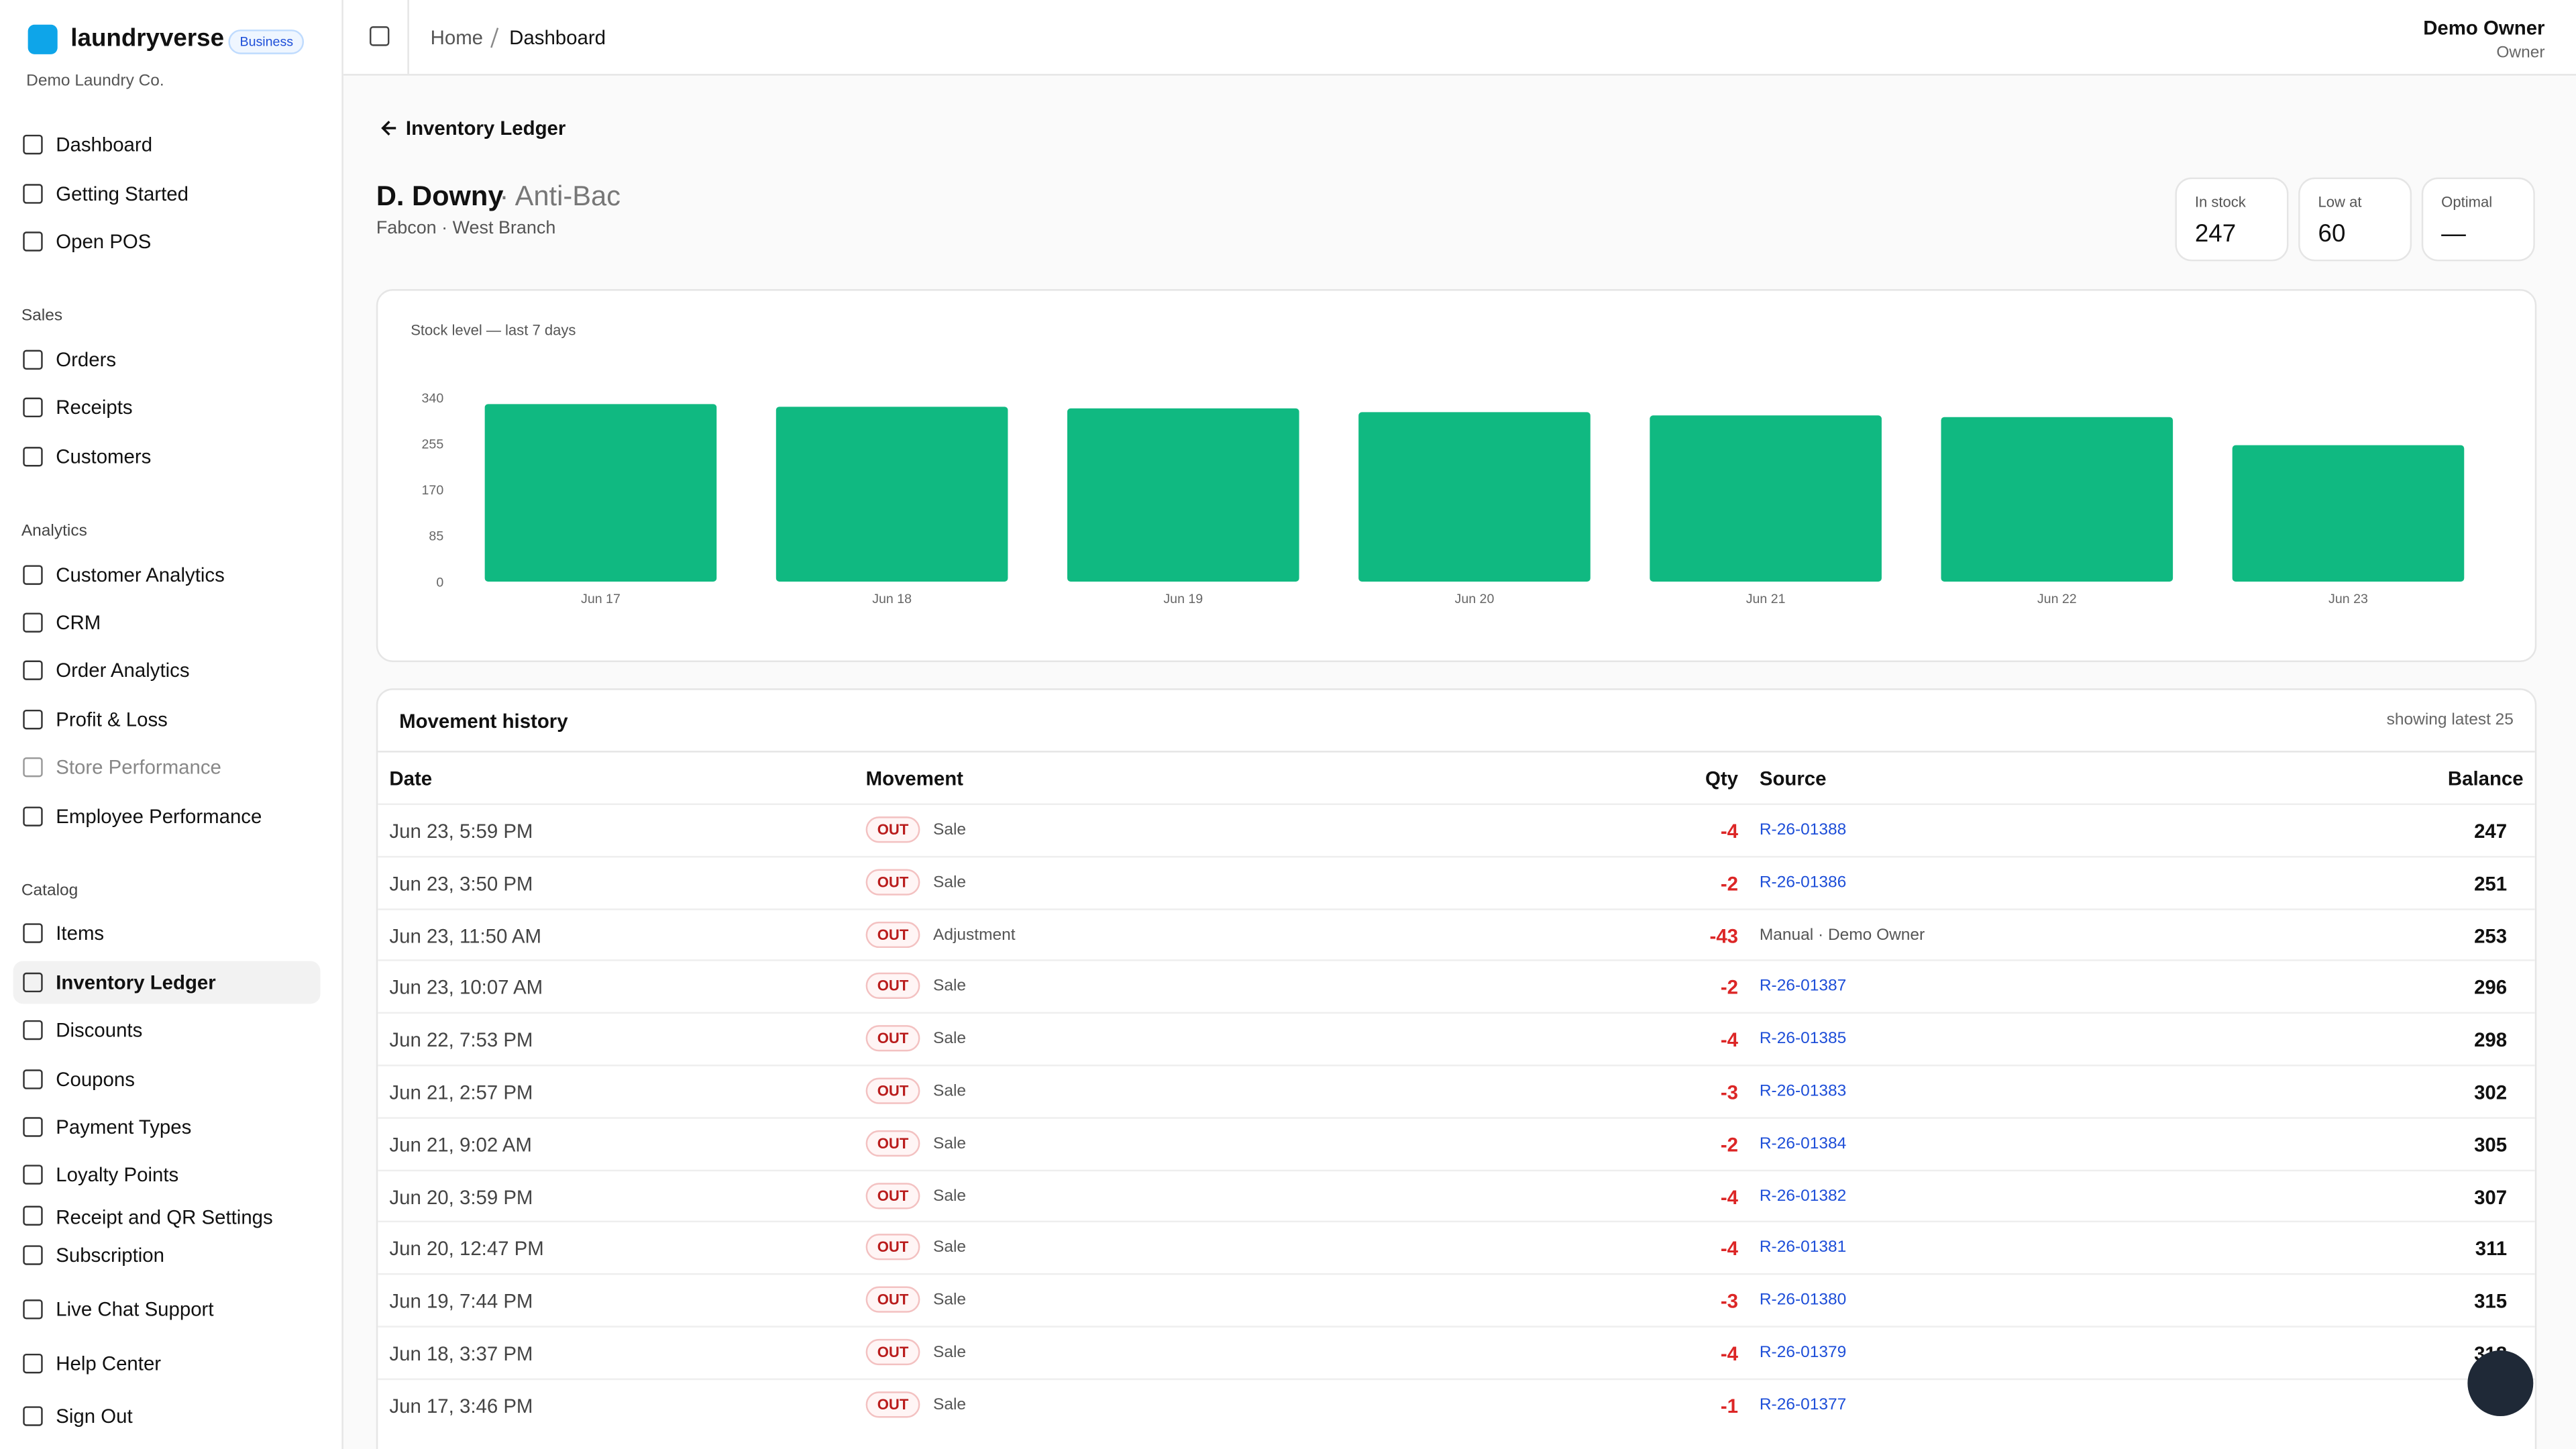 Image resolution: width=2576 pixels, height=1449 pixels. Describe the element at coordinates (167, 1309) in the screenshot. I see `nav-item: Live Chat Support` at that location.